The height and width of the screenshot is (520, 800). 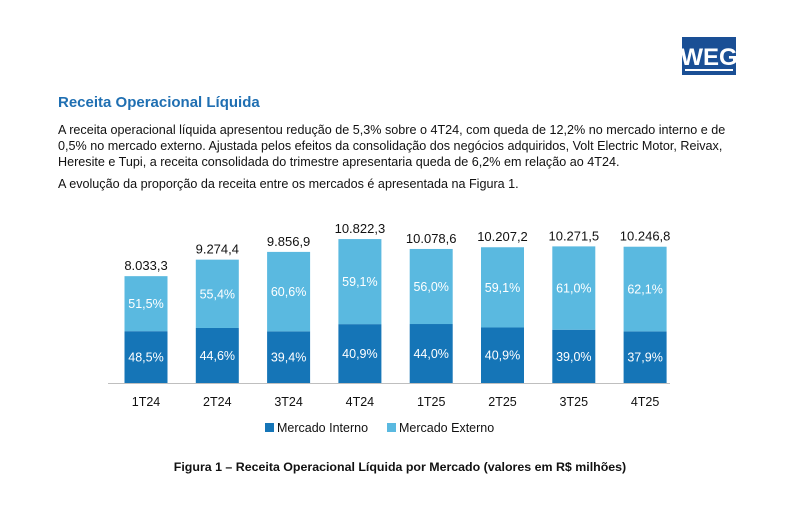 I want to click on data-label-mercado-externo: 62,1%, so click(x=644, y=290).